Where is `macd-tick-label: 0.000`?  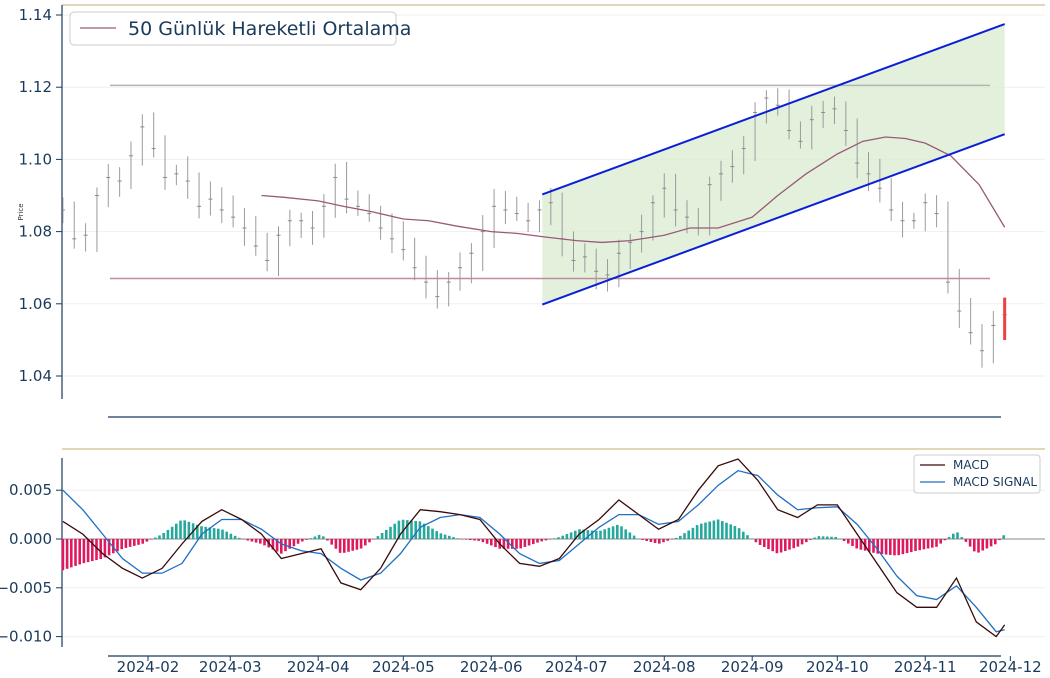
macd-tick-label: 0.000 is located at coordinates (30, 539).